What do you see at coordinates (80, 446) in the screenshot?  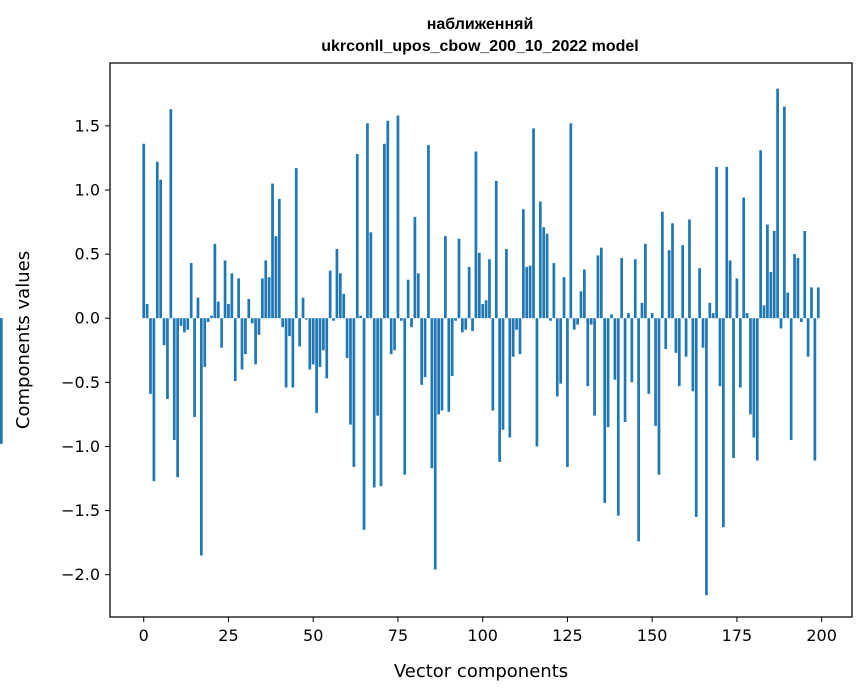 I see `y-tick-label: −1.0` at bounding box center [80, 446].